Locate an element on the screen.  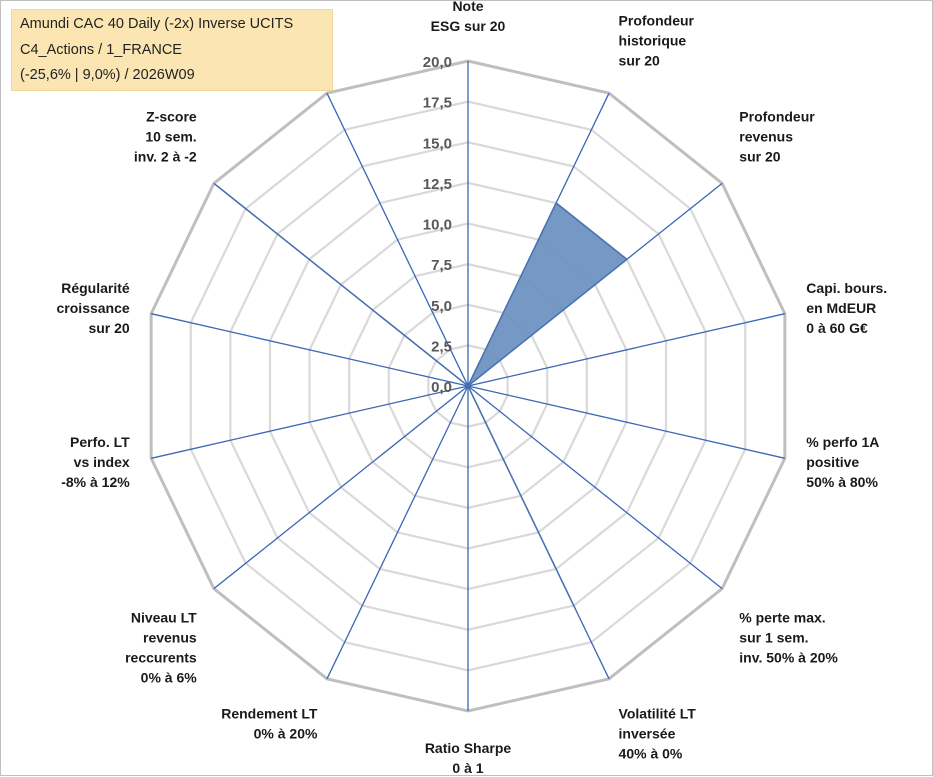
tick-label: 20,0 is located at coordinates (437, 62).